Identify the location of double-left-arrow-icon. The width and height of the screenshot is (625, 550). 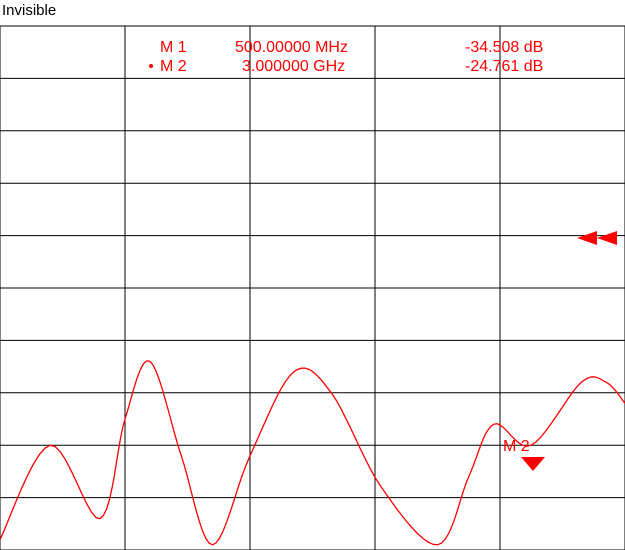
(597, 238).